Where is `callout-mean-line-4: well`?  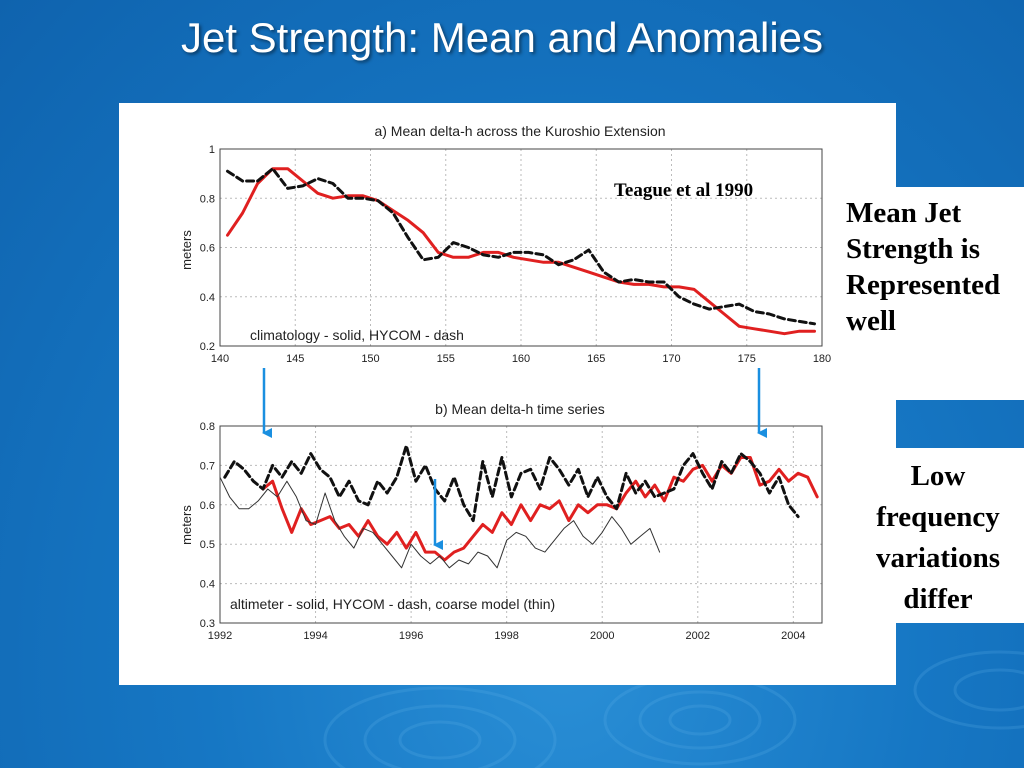
callout-mean-line-4: well is located at coordinates (871, 321).